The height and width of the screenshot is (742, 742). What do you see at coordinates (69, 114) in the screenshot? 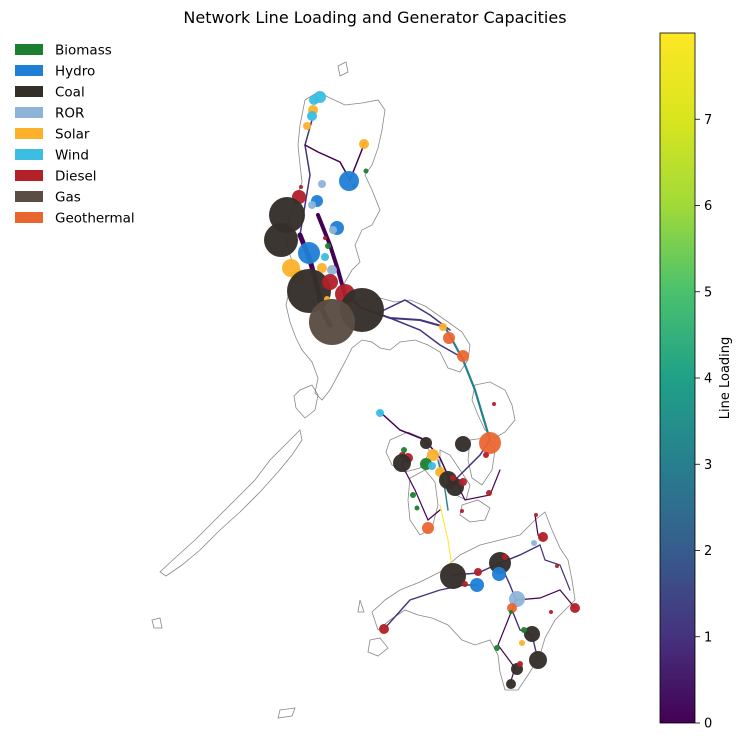
I see `legend-label-ror: ROR` at bounding box center [69, 114].